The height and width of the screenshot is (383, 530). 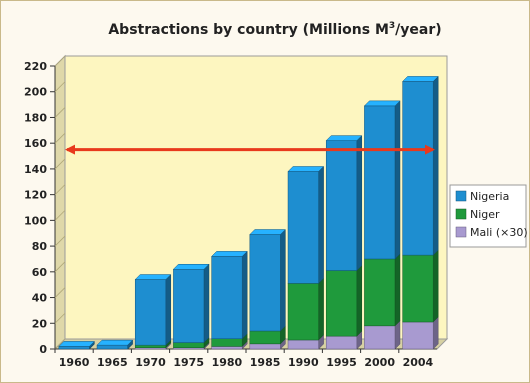 I want to click on y-tick-label: 100, so click(x=35, y=220).